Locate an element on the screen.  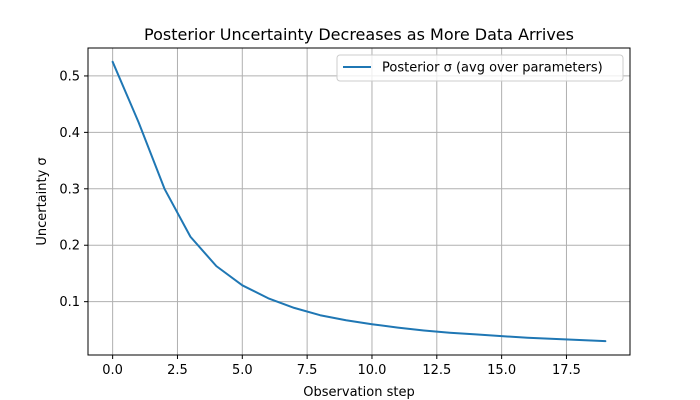
y-tick-label: 0.4 is located at coordinates (69, 133).